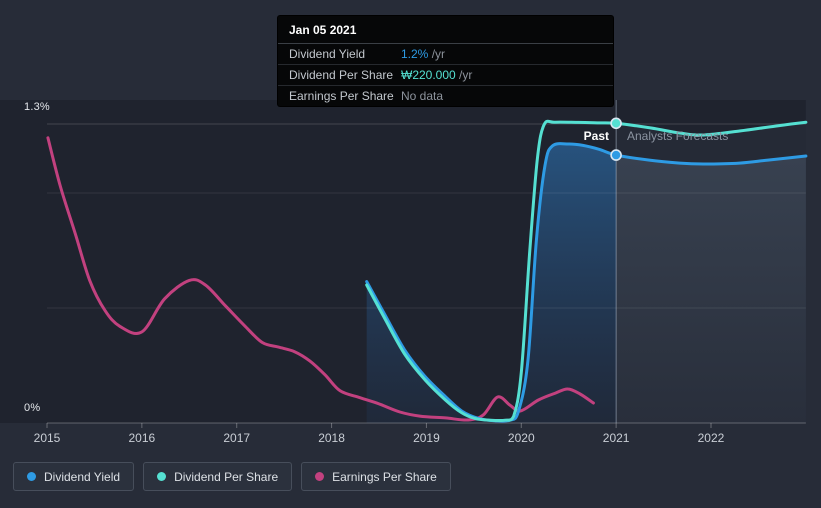  What do you see at coordinates (37, 107) in the screenshot?
I see `y-axis-max-label: 1.3%` at bounding box center [37, 107].